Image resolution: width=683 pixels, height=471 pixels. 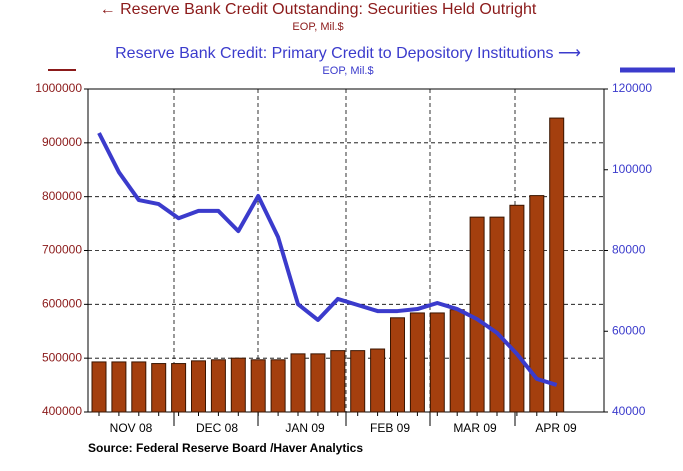 What do you see at coordinates (62, 142) in the screenshot?
I see `y-tick-label: 900000` at bounding box center [62, 142].